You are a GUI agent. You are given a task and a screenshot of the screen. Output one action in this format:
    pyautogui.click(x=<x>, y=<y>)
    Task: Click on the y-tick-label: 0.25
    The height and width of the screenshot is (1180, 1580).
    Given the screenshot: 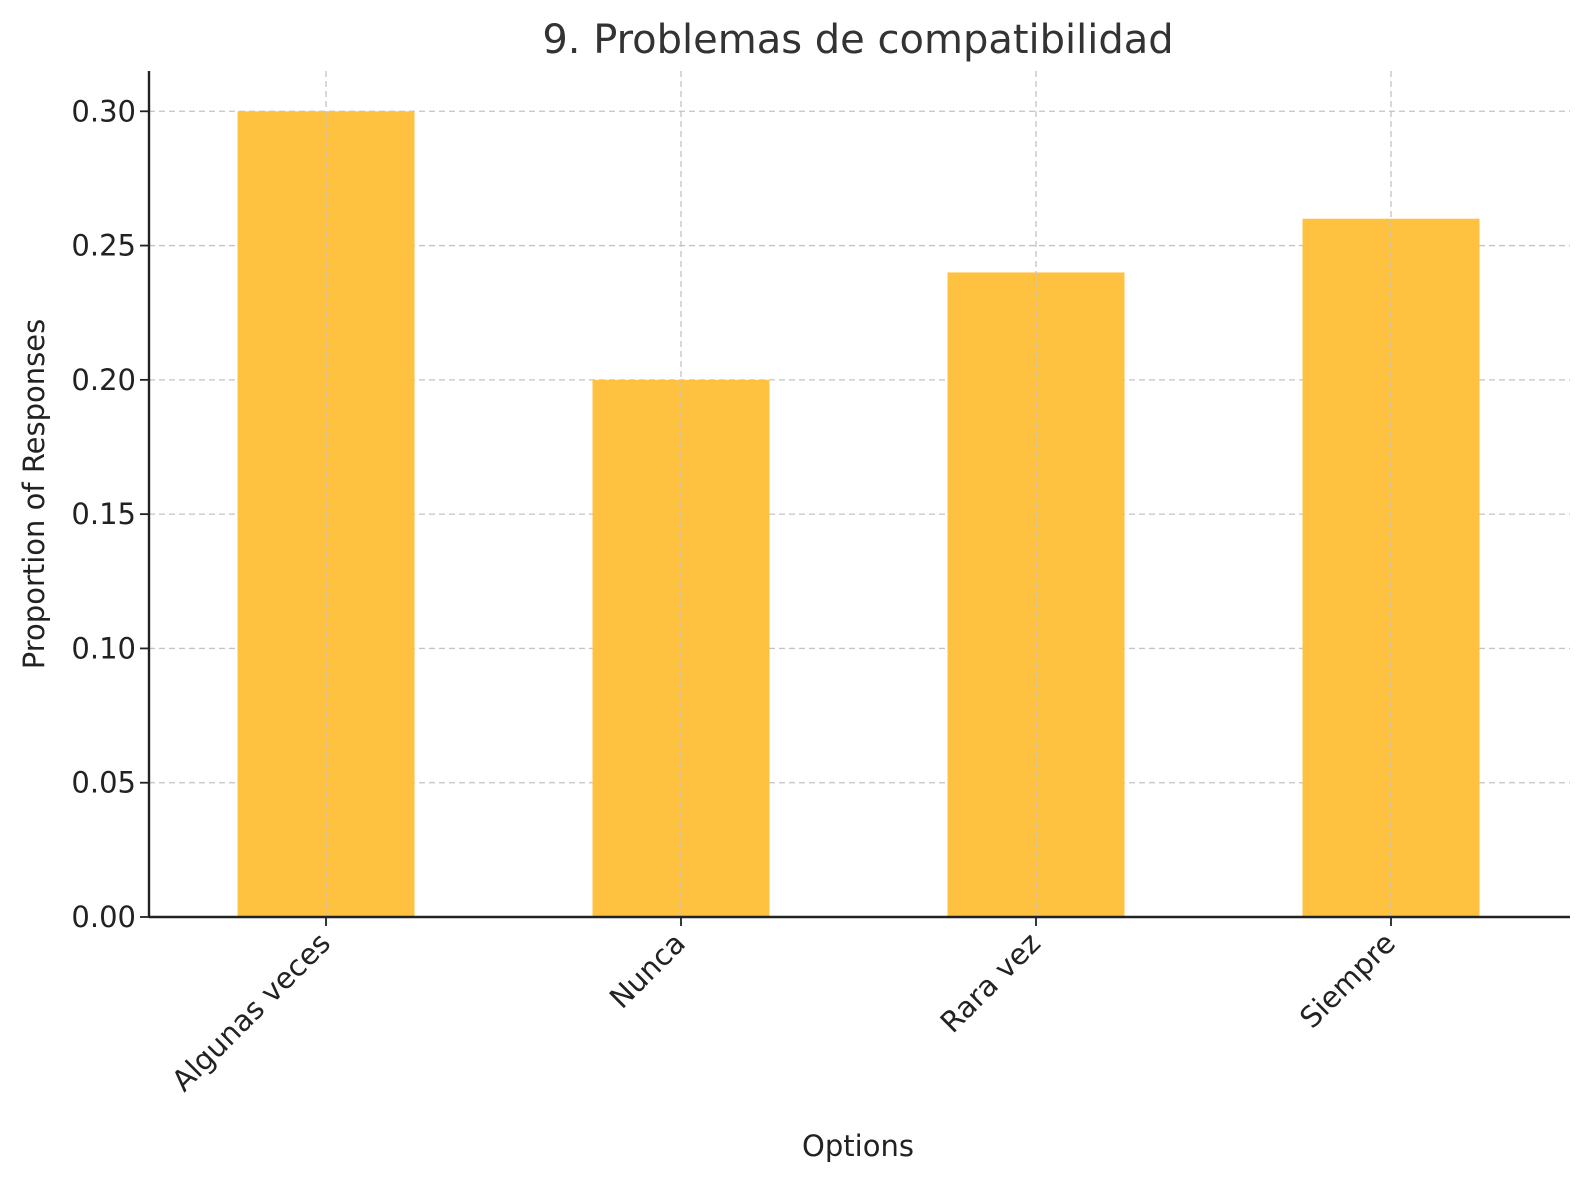 What is the action you would take?
    pyautogui.click(x=103, y=246)
    